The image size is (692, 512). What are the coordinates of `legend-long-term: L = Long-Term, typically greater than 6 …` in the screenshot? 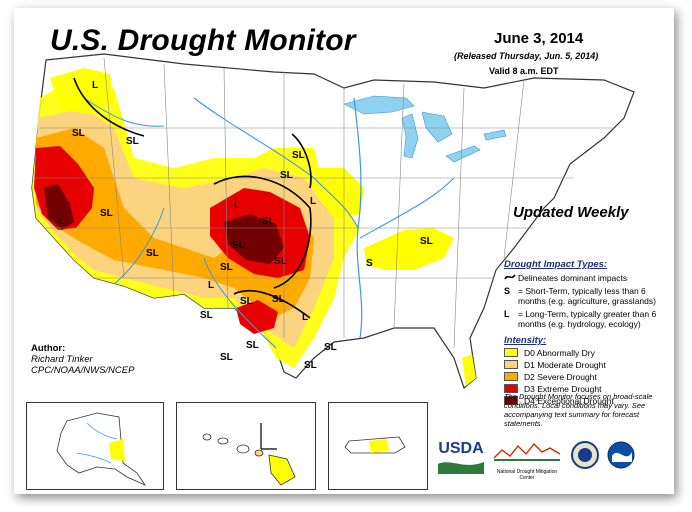 It's located at (589, 319).